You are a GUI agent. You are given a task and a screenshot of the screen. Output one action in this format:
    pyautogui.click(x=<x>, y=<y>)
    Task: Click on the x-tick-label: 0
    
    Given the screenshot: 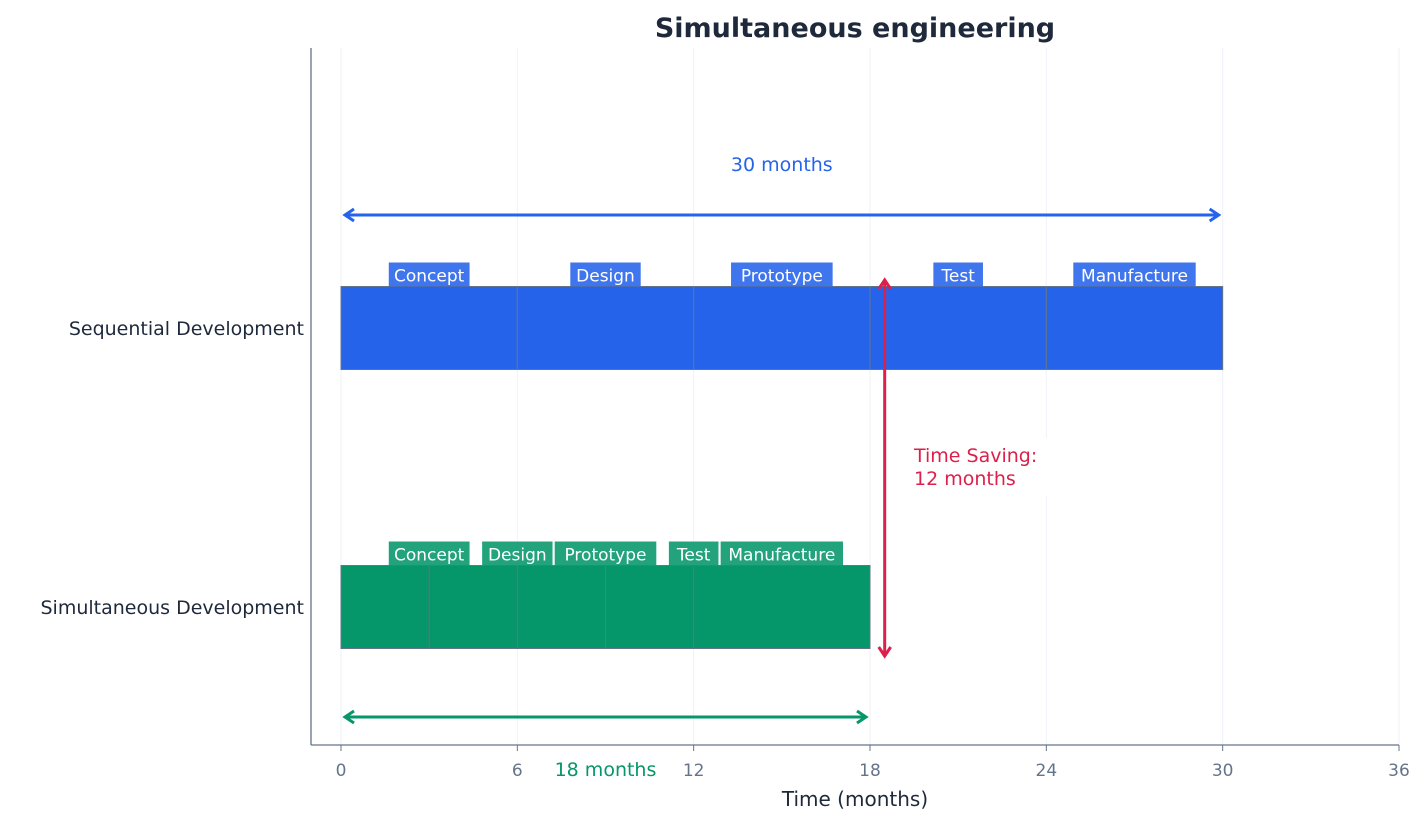 What is the action you would take?
    pyautogui.click(x=341, y=771)
    